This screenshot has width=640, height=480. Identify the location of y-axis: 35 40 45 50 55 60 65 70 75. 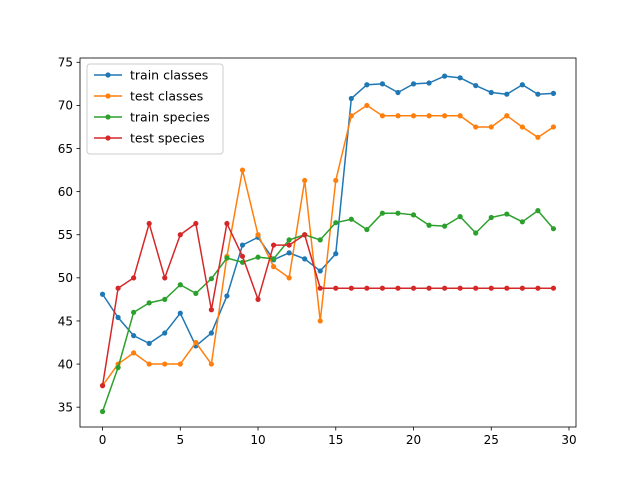
(69, 235).